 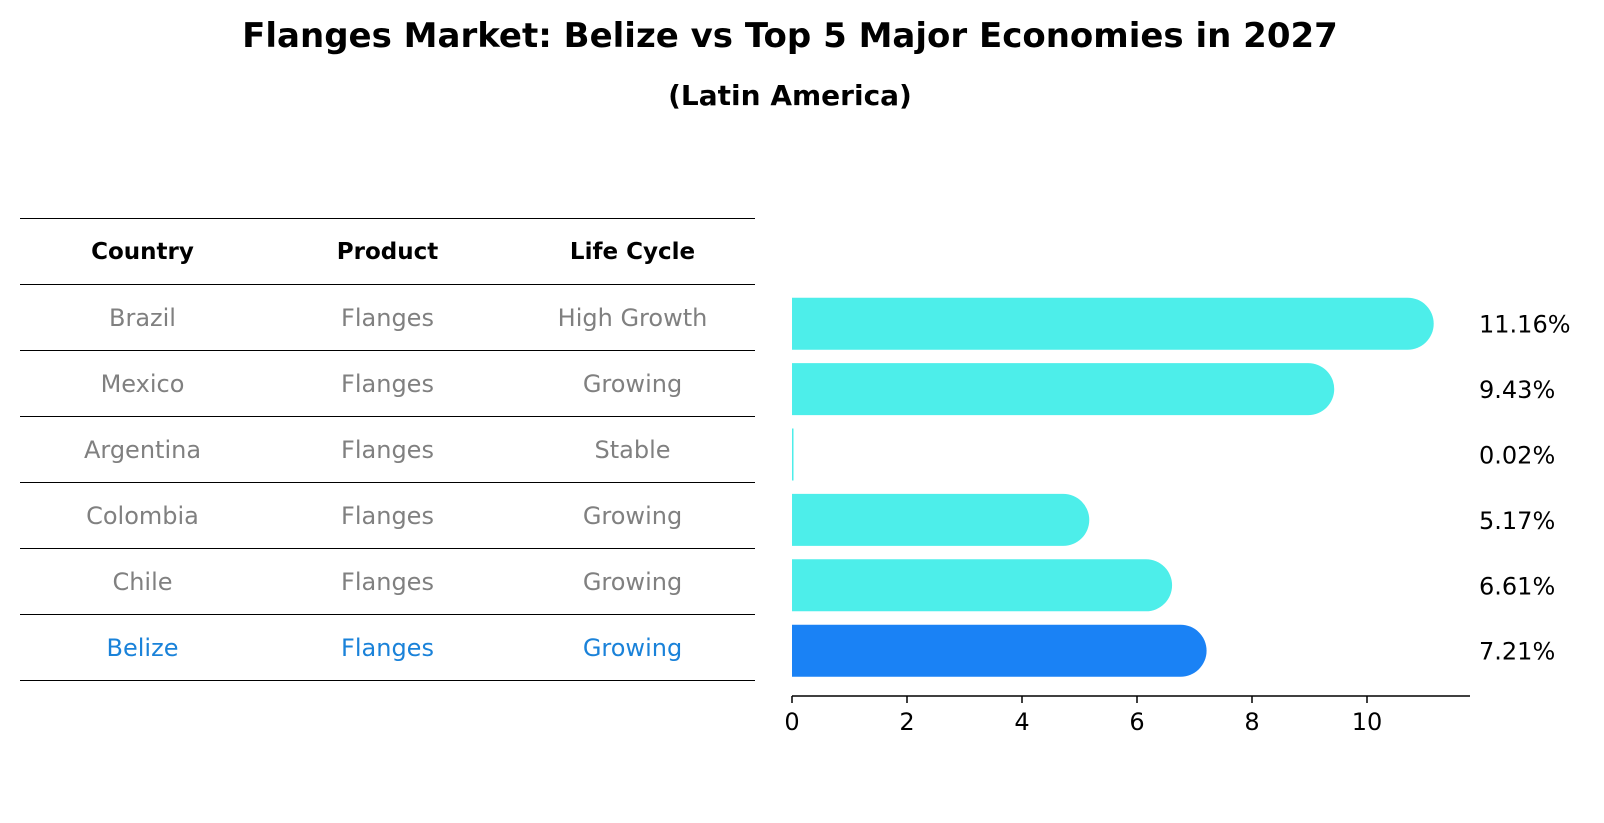 What do you see at coordinates (1063, 389) in the screenshot?
I see `bar-mexico` at bounding box center [1063, 389].